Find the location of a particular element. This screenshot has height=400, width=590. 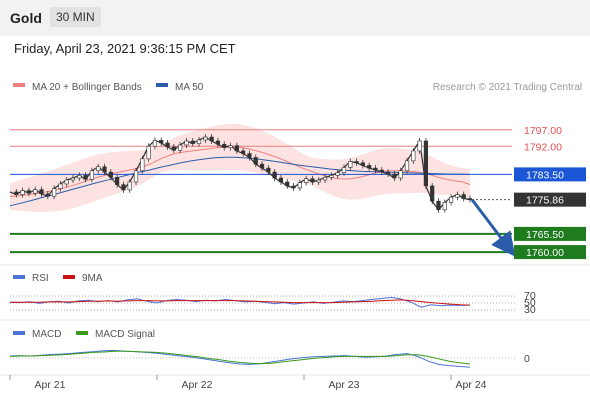

rsi-9ma-line is located at coordinates (240, 302).